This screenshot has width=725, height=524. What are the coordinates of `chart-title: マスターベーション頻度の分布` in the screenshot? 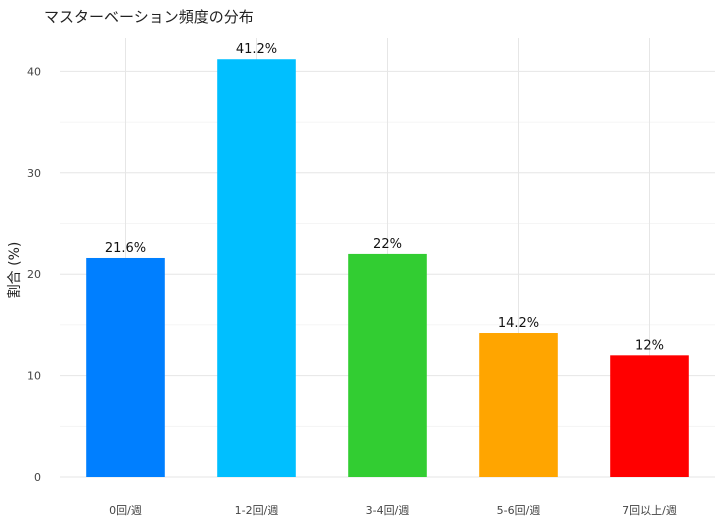 It's located at (149, 17).